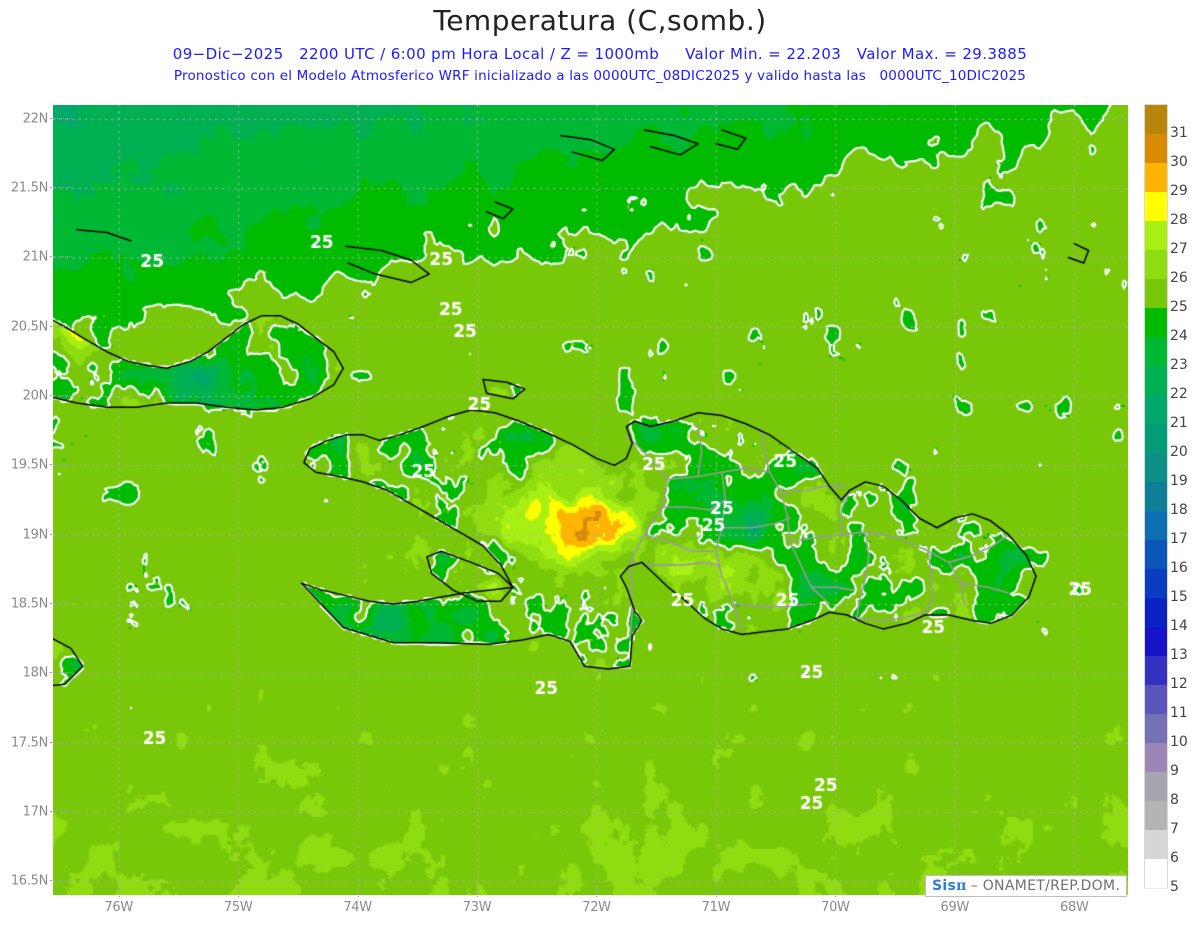 This screenshot has height=927, width=1200. I want to click on longitude-tick-label: 71W, so click(716, 907).